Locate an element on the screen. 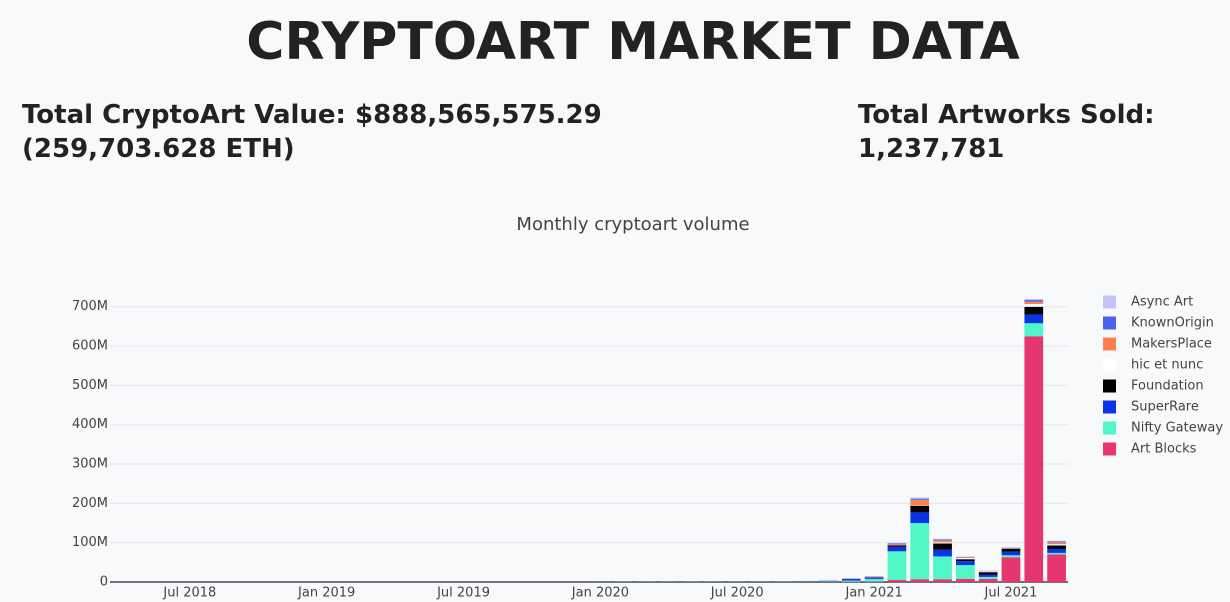 The height and width of the screenshot is (602, 1230). chart-title: Monthly cryptoart volume is located at coordinates (632, 224).